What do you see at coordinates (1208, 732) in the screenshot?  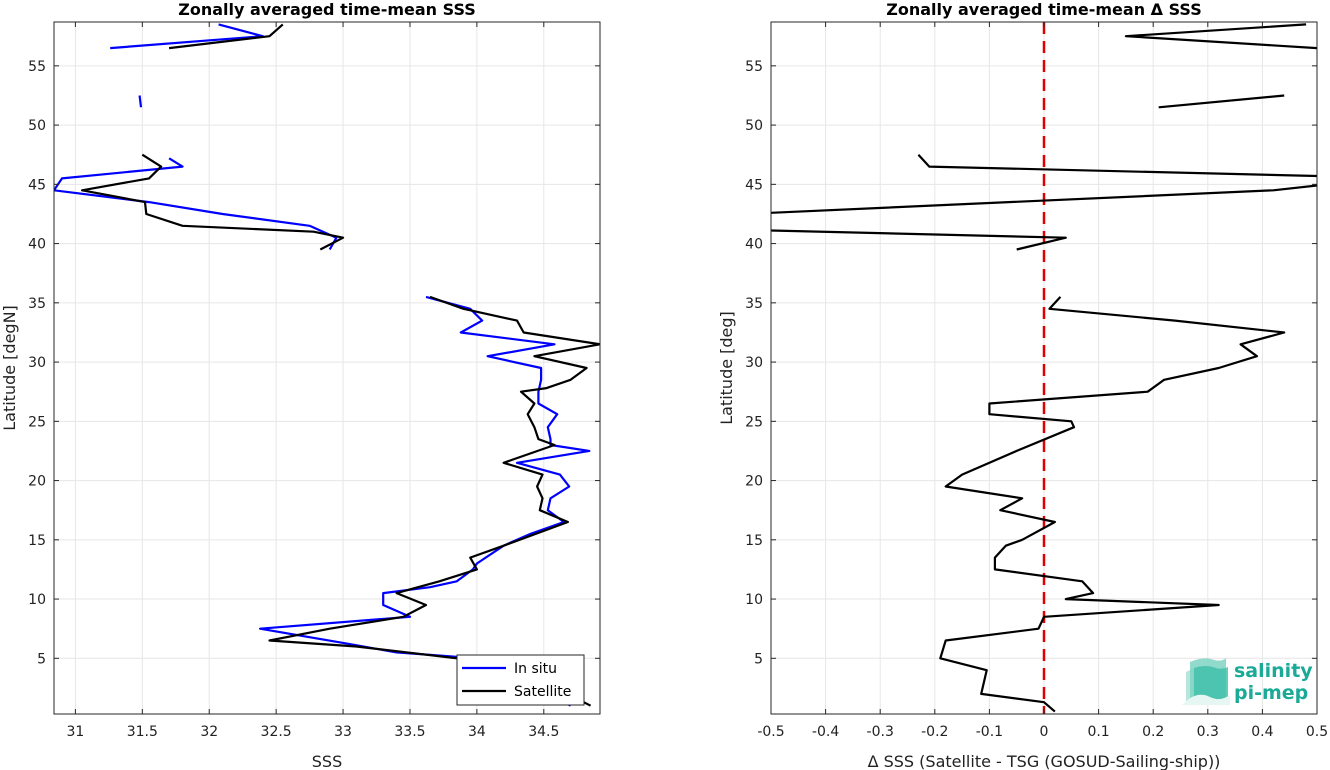 I see `delta-sss-xtick-label-8: 0.3` at bounding box center [1208, 732].